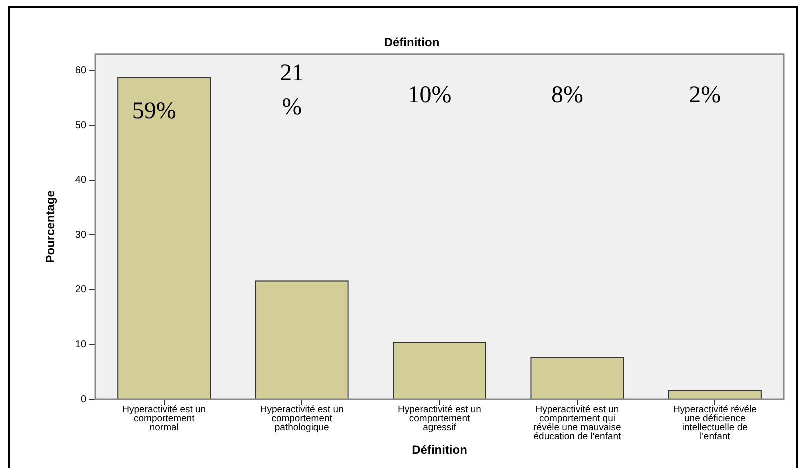 Image resolution: width=806 pixels, height=468 pixels. What do you see at coordinates (81, 126) in the screenshot?
I see `y-tick-label: 50` at bounding box center [81, 126].